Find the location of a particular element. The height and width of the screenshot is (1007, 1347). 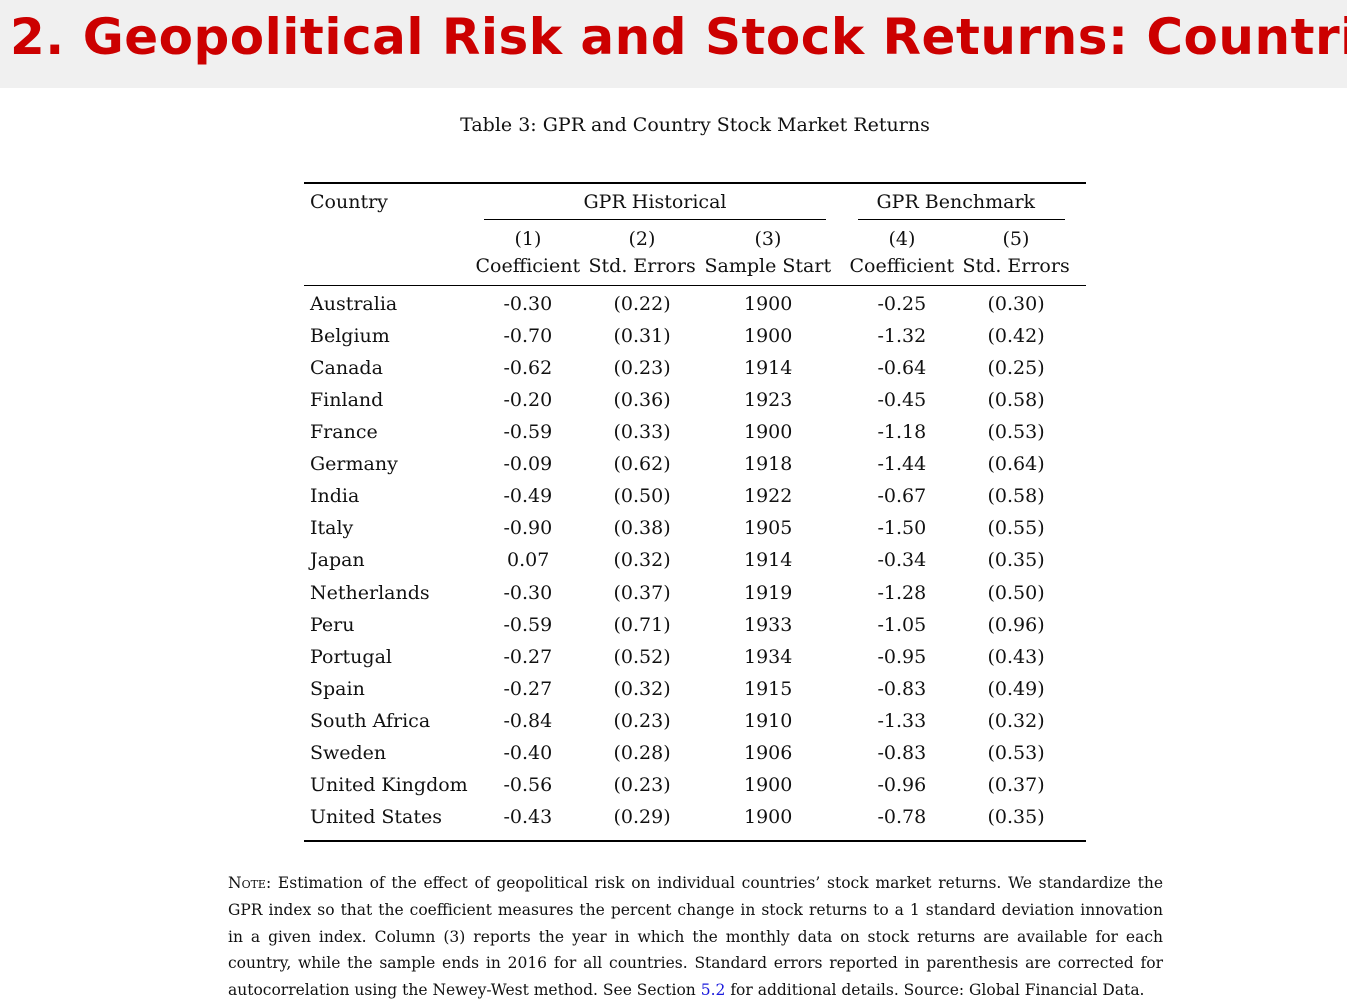

table-cell: 0.07 is located at coordinates (528, 560).